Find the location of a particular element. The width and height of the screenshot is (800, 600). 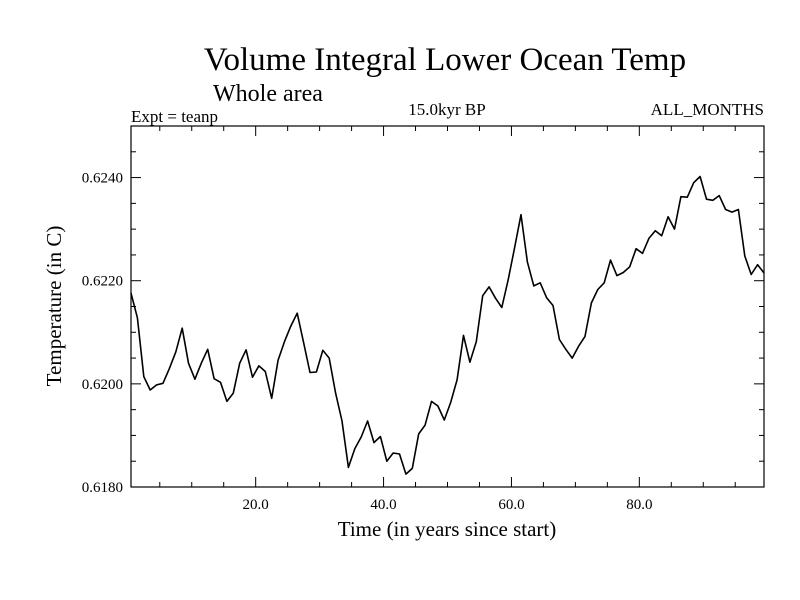

x-axis-tick-labels: 20.0 40.0 60.0 80.0 is located at coordinates (448, 505).